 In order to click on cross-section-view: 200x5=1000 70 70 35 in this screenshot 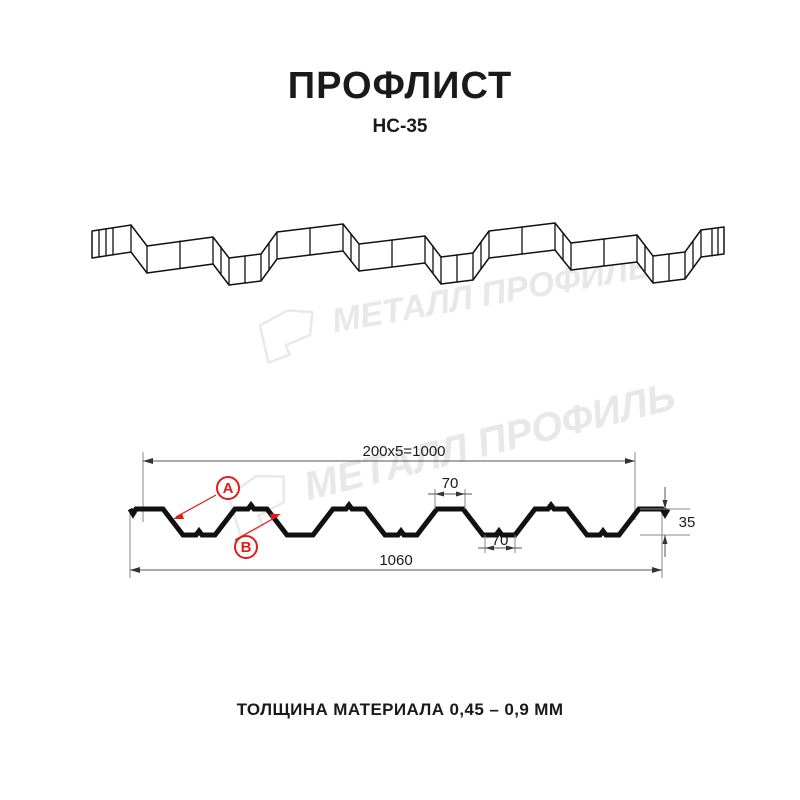, I will do `click(411, 510)`.